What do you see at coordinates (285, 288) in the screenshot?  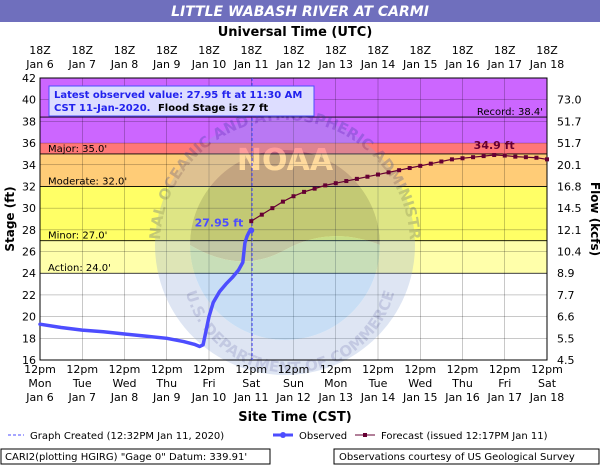 I see `watermark-sea` at bounding box center [285, 288].